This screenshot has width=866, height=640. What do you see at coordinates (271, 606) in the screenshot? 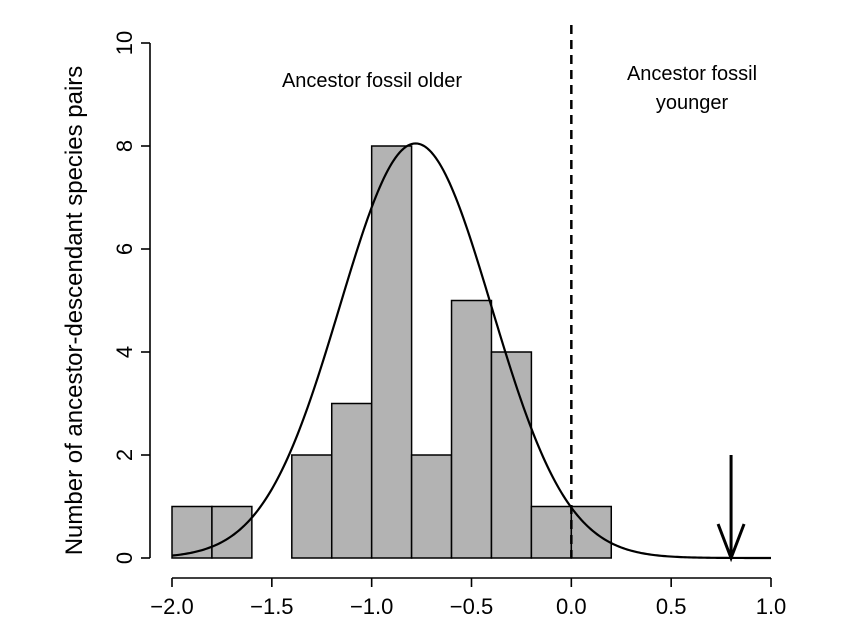
I see `x-tick-label: −1.5` at bounding box center [271, 606].